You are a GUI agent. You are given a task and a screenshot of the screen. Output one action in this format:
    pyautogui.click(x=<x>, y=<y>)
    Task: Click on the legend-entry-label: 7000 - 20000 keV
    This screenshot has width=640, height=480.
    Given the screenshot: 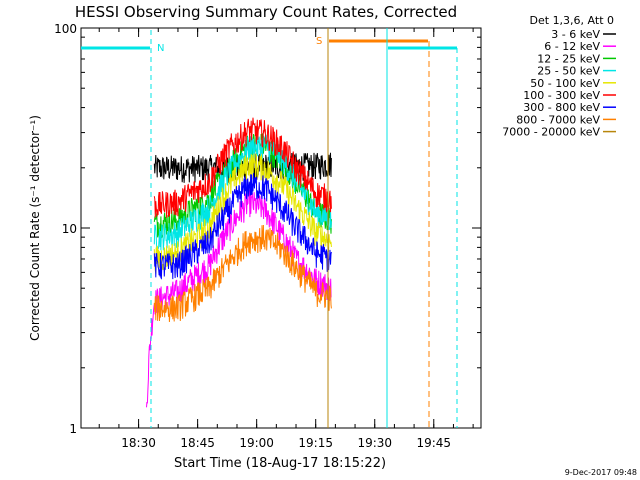 What is the action you would take?
    pyautogui.click(x=551, y=132)
    